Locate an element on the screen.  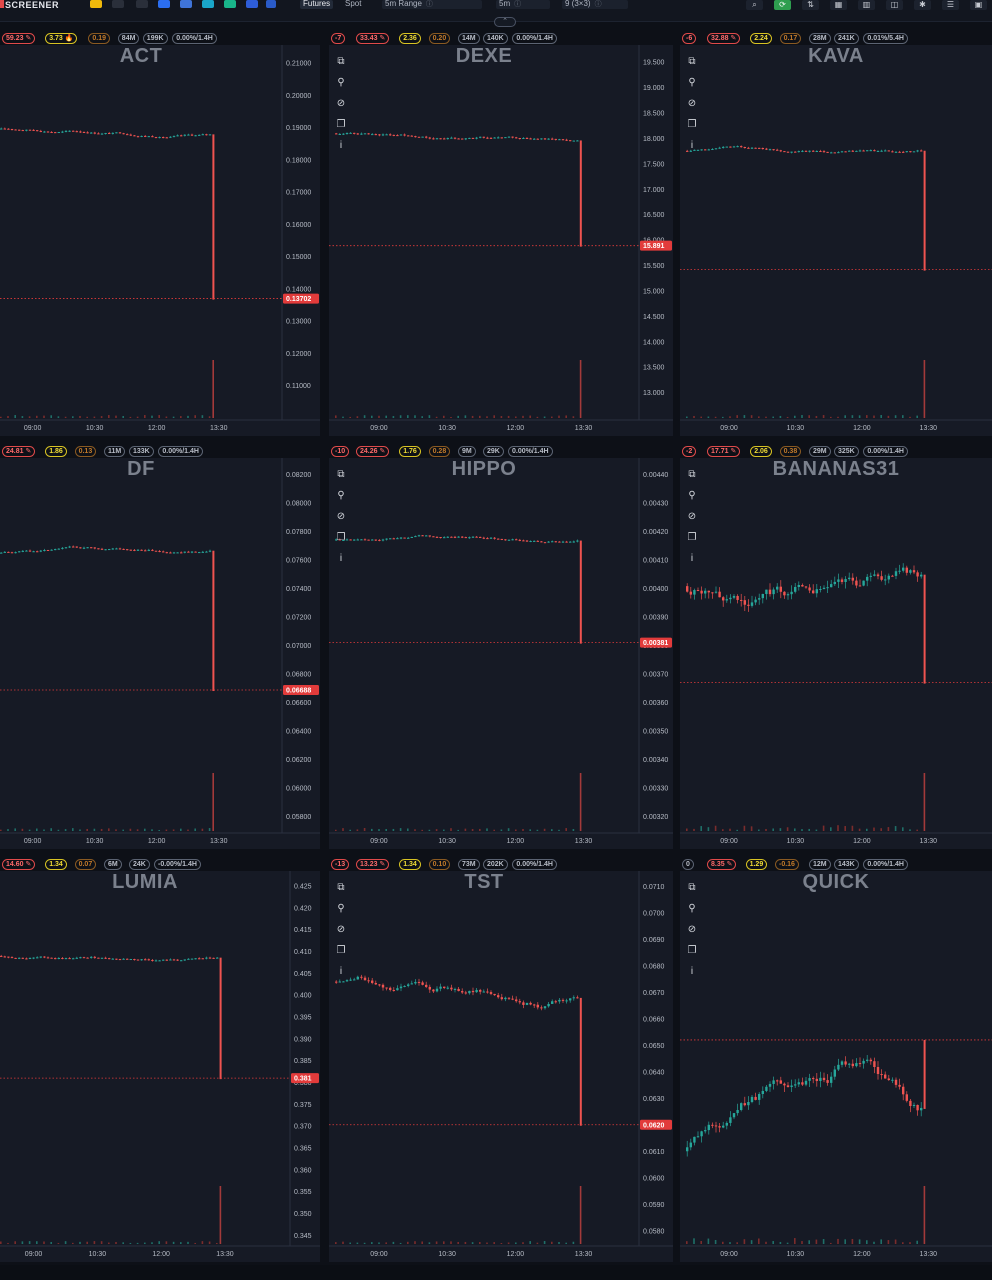
kucoin-icon is located at coordinates (230, 4).